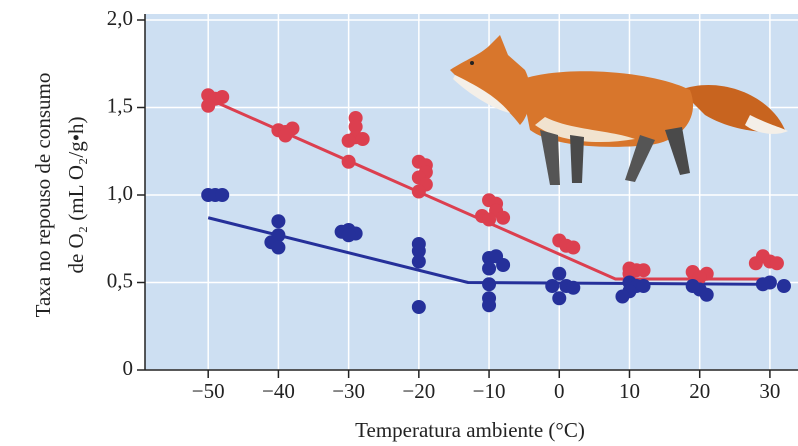 This screenshot has height=446, width=798. Describe the element at coordinates (43, 195) in the screenshot. I see `y-axis-title: Taxa no repouso de consumo` at that location.